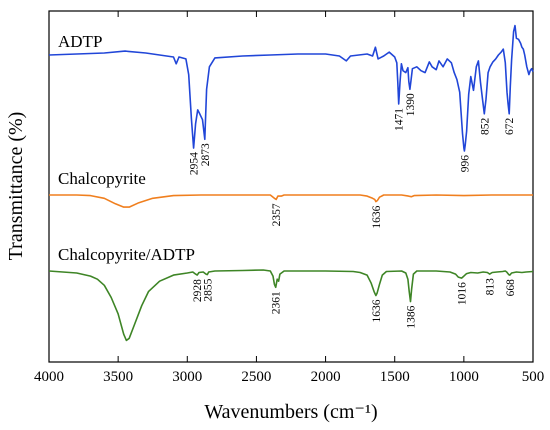  What do you see at coordinates (198, 290) in the screenshot?
I see `peak-label: 2928` at bounding box center [198, 290].